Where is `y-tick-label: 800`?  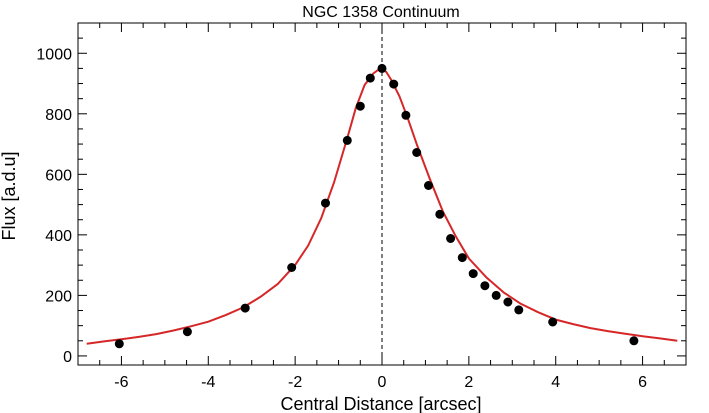 y-tick-label: 800 is located at coordinates (58, 115).